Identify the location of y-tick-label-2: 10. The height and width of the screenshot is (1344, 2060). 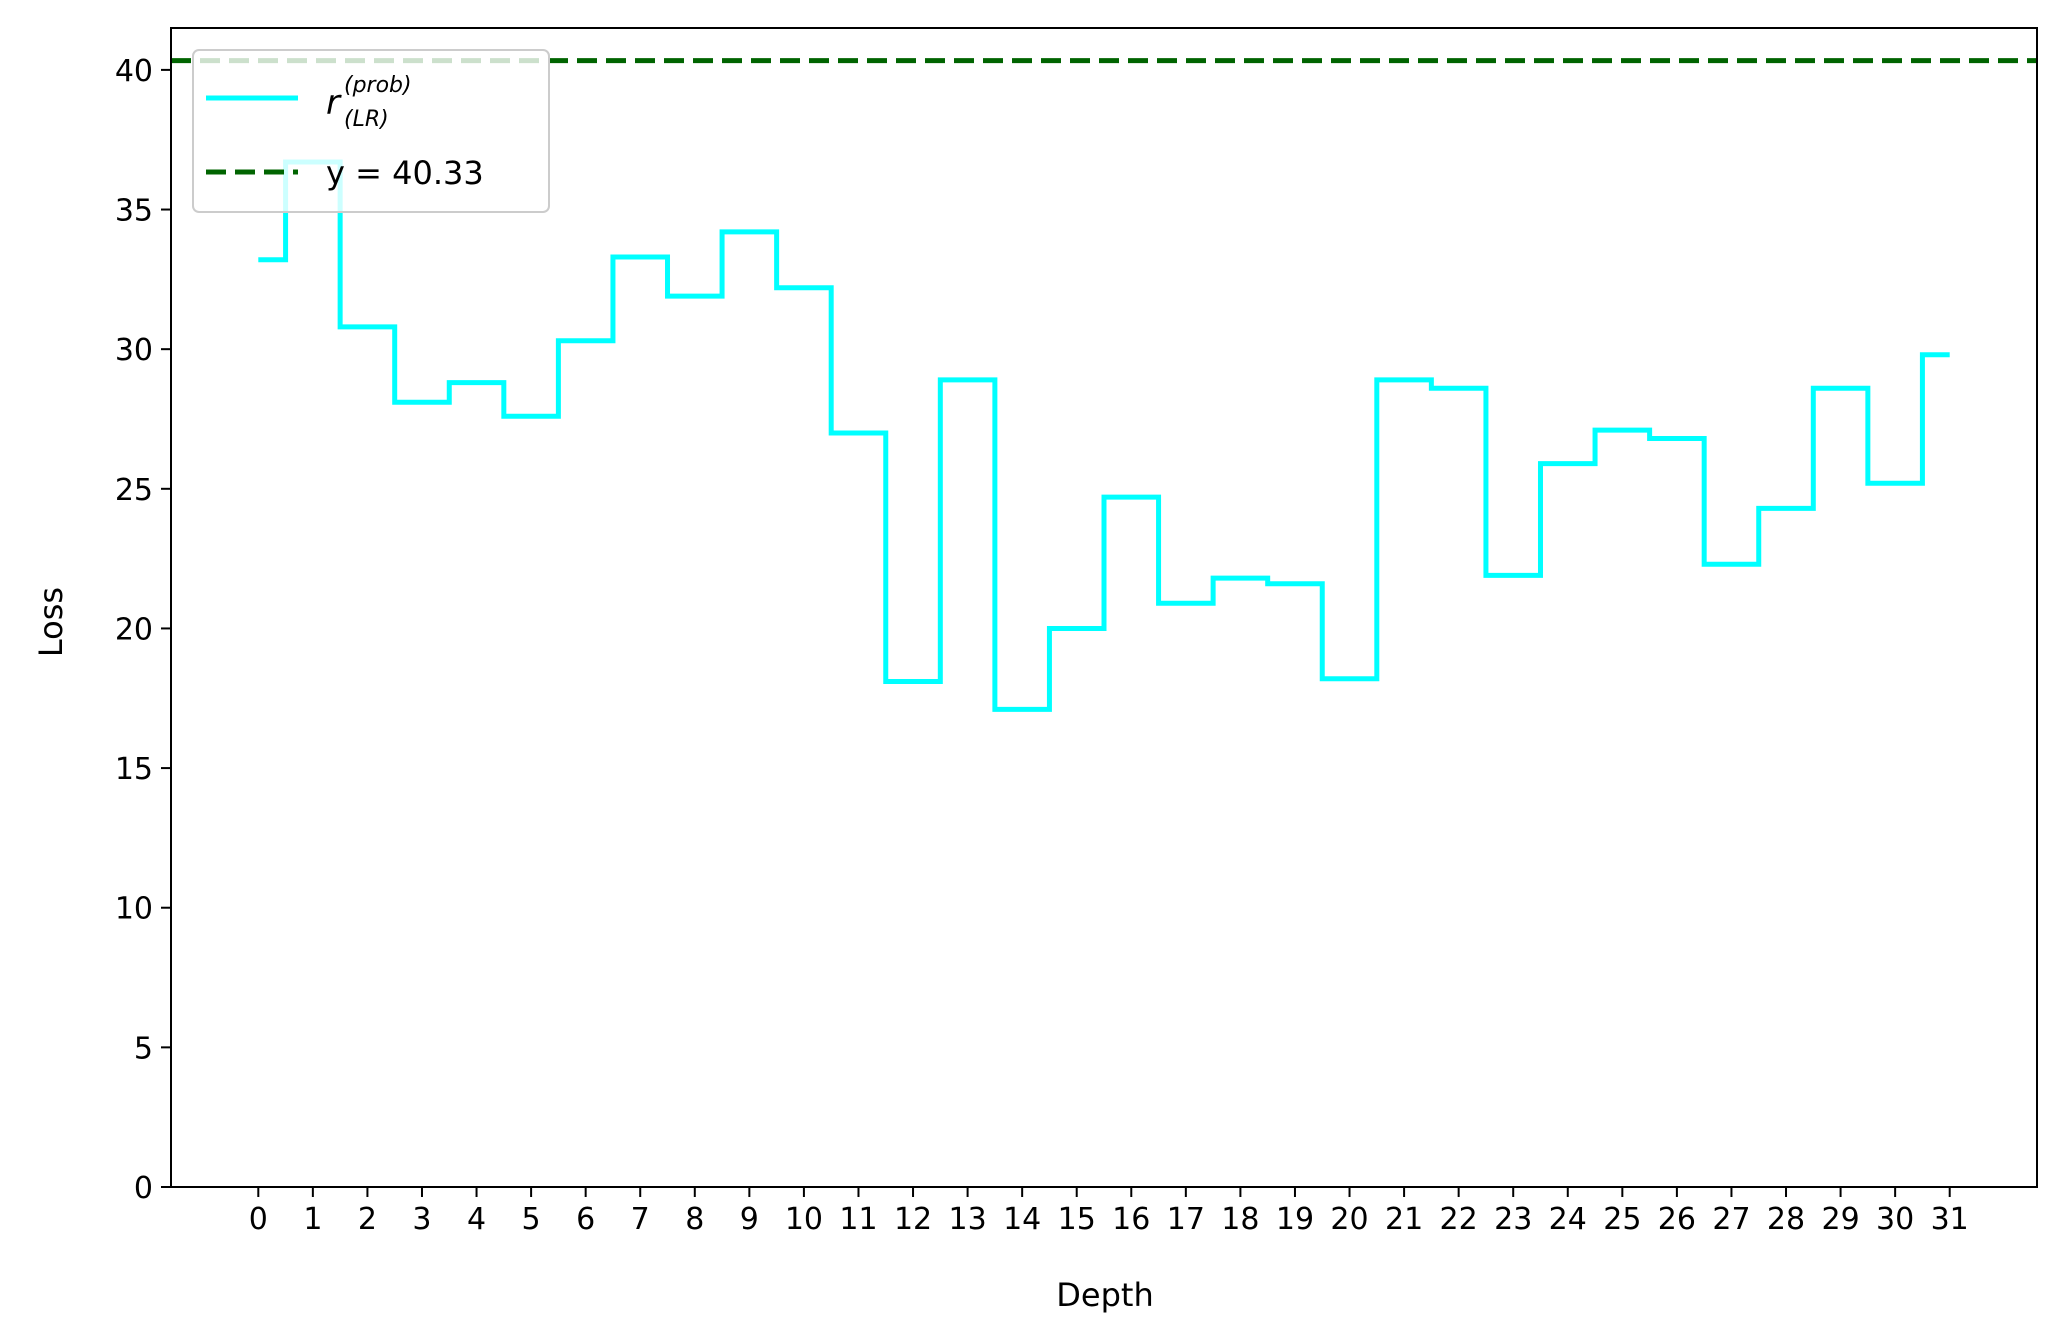
(134, 909).